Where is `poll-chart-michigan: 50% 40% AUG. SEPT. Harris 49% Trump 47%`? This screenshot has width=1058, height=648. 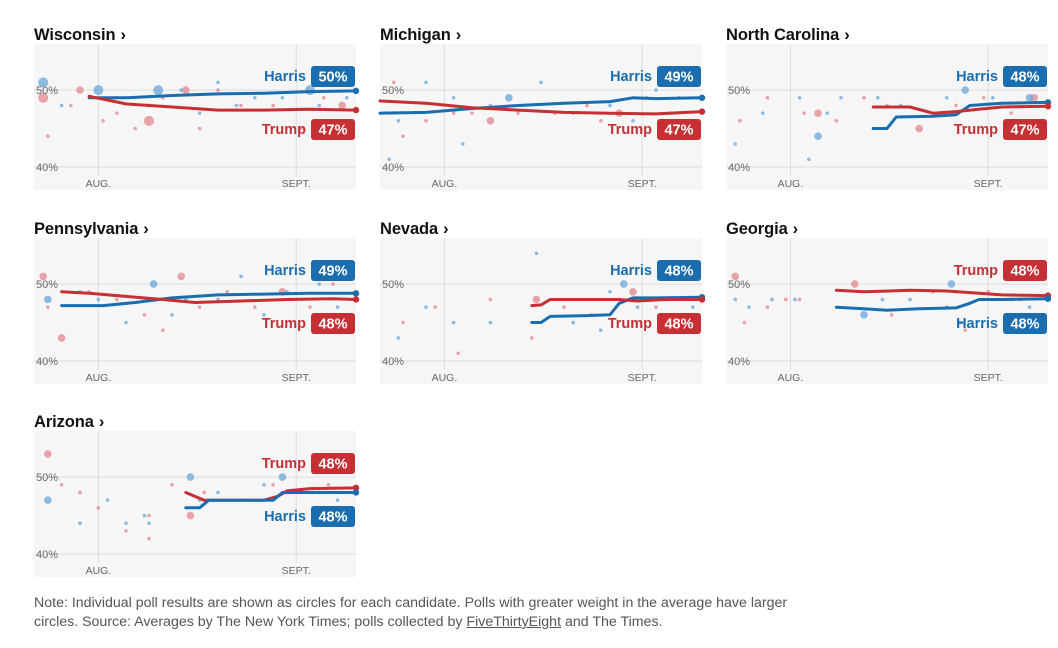
poll-chart-michigan: 50% 40% AUG. SEPT. Harris 49% Trump 47% is located at coordinates (542, 117).